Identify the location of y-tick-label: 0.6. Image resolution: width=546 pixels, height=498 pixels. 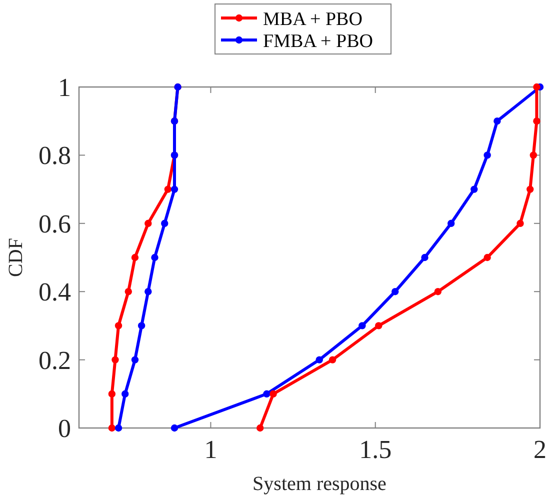
(54, 223).